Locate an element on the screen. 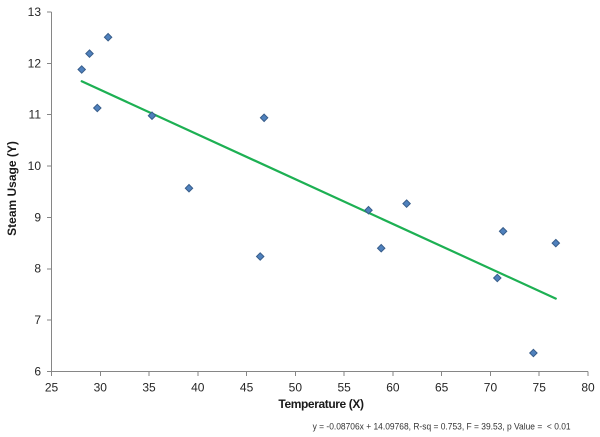 The height and width of the screenshot is (437, 600). svg-text: 11 is located at coordinates (35, 115).